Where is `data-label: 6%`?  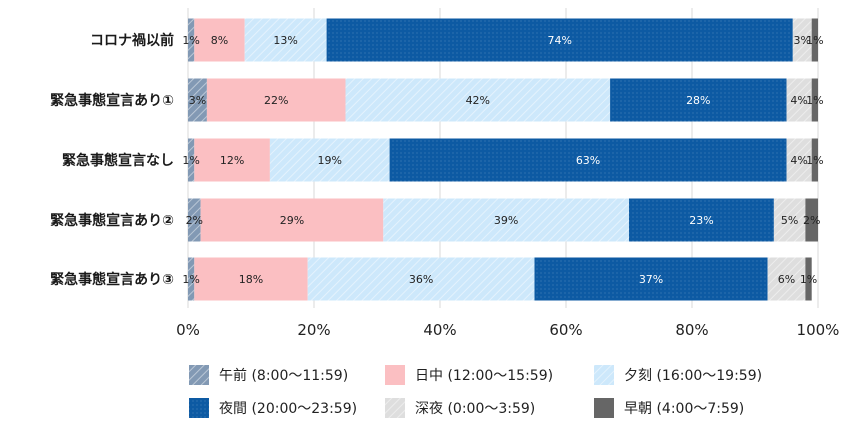 data-label: 6% is located at coordinates (786, 279).